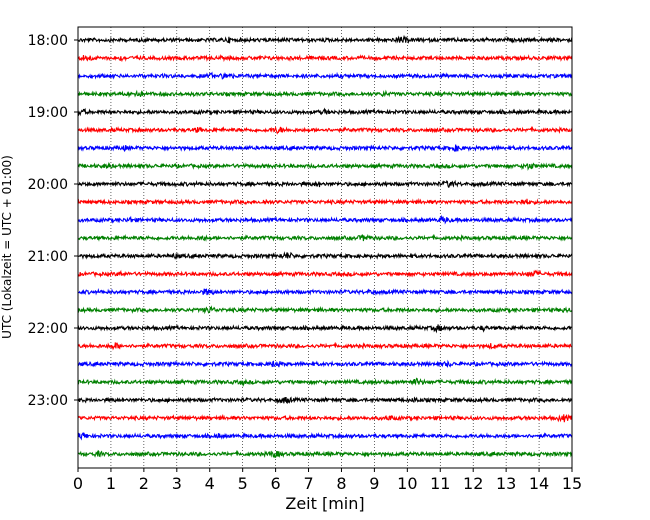  What do you see at coordinates (276, 483) in the screenshot?
I see `x-tick-label: 6` at bounding box center [276, 483].